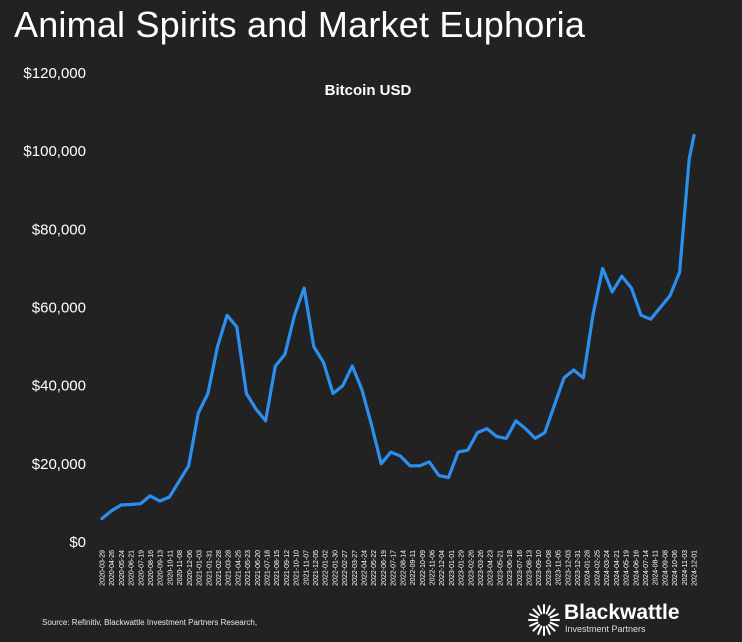 This screenshot has width=742, height=642. I want to click on y-tick-label: $60,000, so click(59, 308).